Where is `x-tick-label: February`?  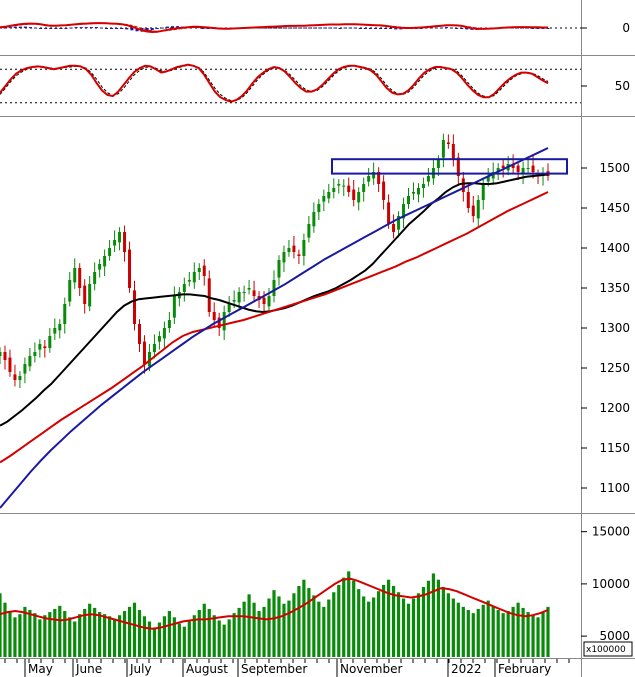
x-tick-label: February is located at coordinates (524, 669).